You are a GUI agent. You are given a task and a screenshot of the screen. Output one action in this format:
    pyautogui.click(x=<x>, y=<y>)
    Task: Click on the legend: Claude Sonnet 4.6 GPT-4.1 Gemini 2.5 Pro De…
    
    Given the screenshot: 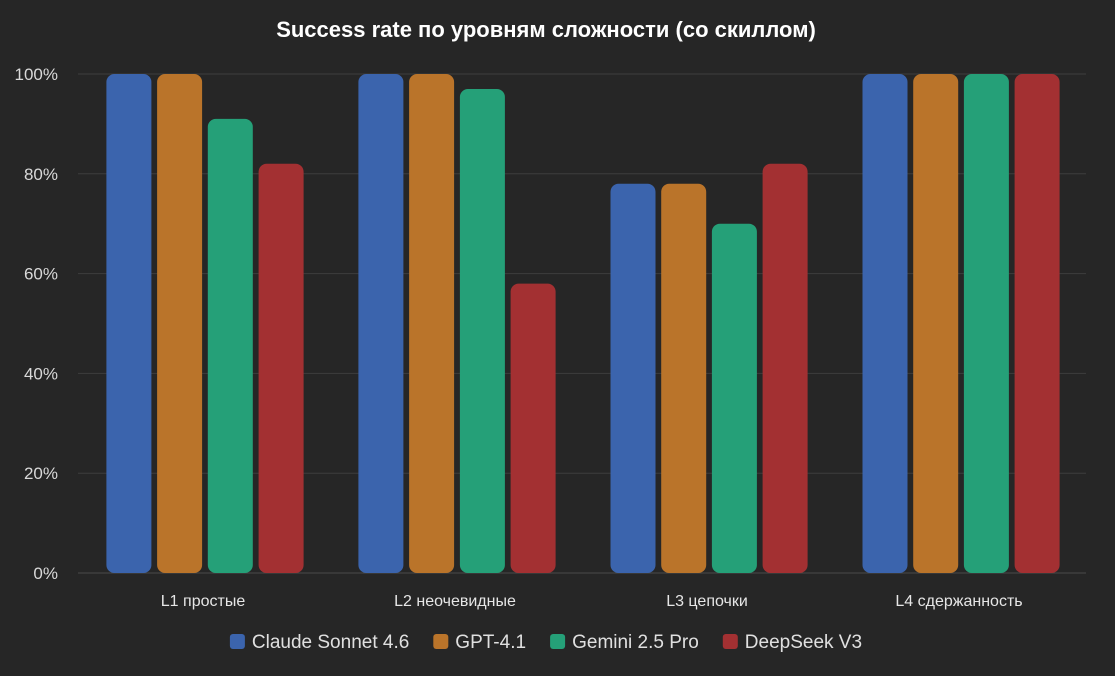 What is the action you would take?
    pyautogui.click(x=545, y=642)
    